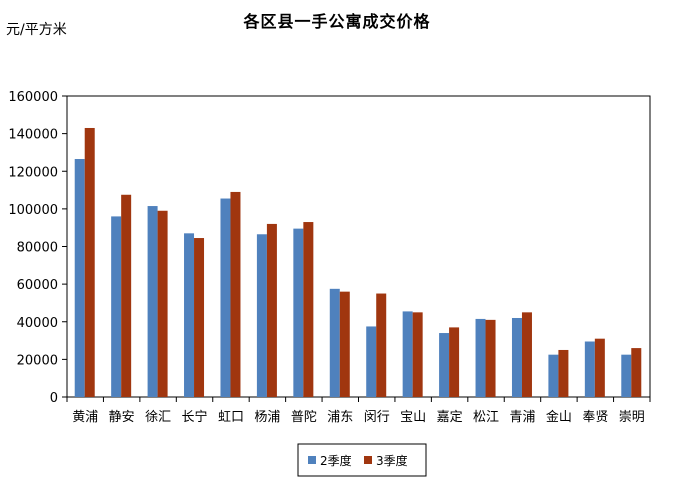 The width and height of the screenshot is (674, 489). What do you see at coordinates (486, 417) in the screenshot?
I see `x-tick-label: 松江` at bounding box center [486, 417].